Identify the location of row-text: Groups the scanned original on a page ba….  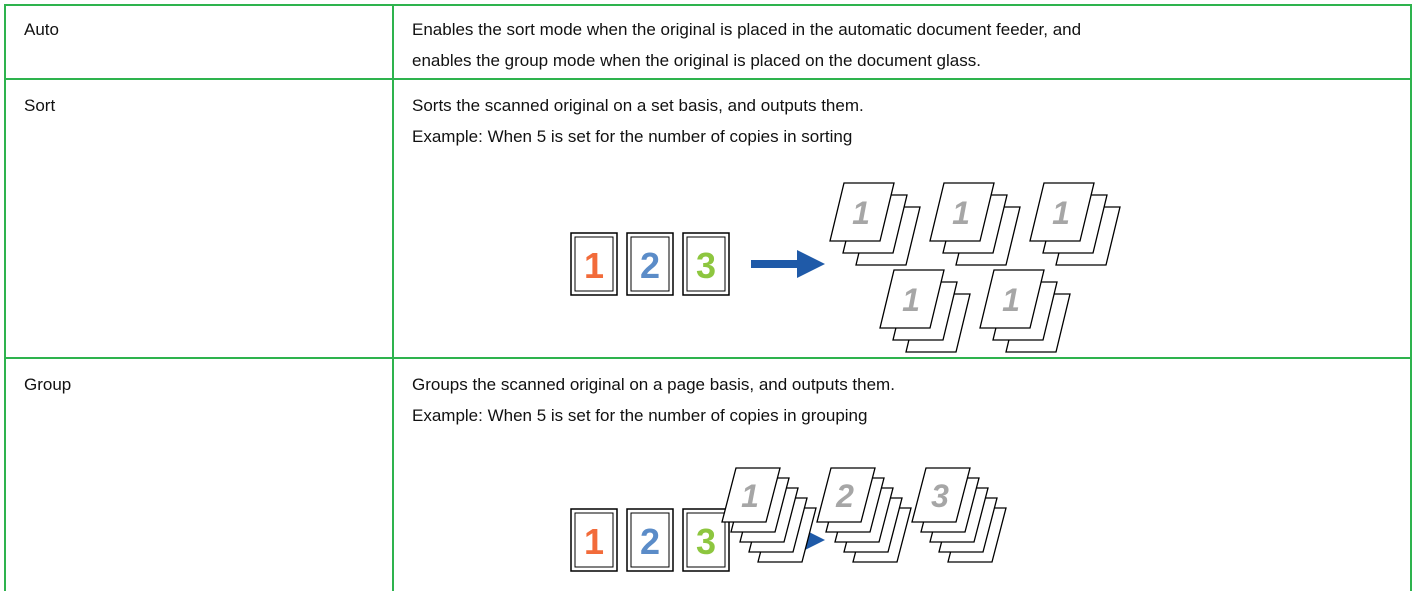
(653, 384).